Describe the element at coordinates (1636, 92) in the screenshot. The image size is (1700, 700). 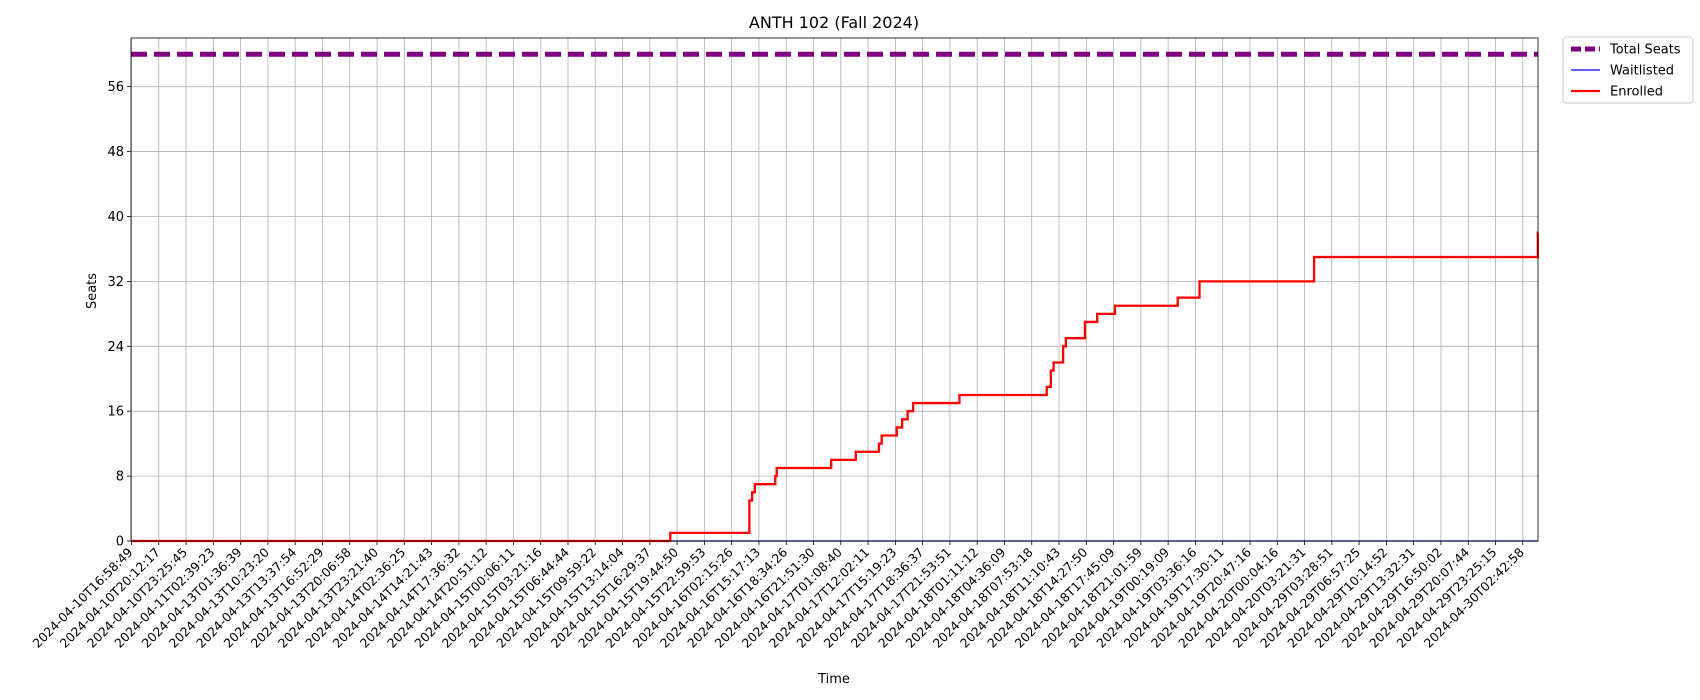
I see `legend-enrolled-label: Enrolled` at that location.